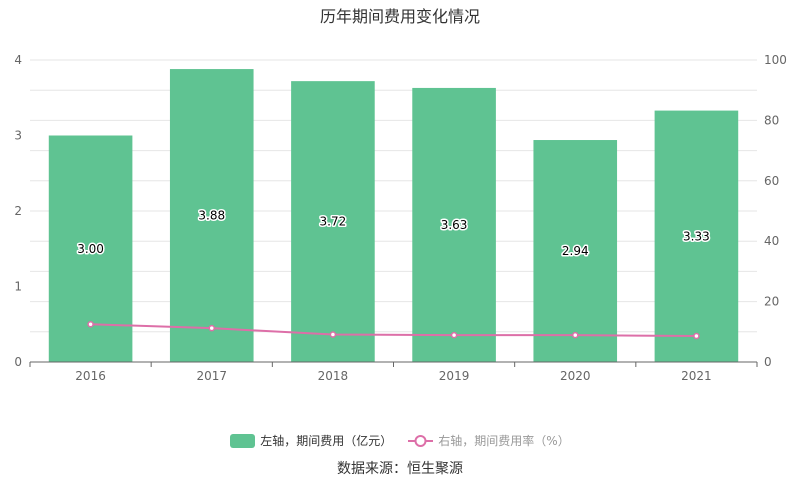  What do you see at coordinates (768, 362) in the screenshot?
I see `y-right-tick-label: 0` at bounding box center [768, 362].